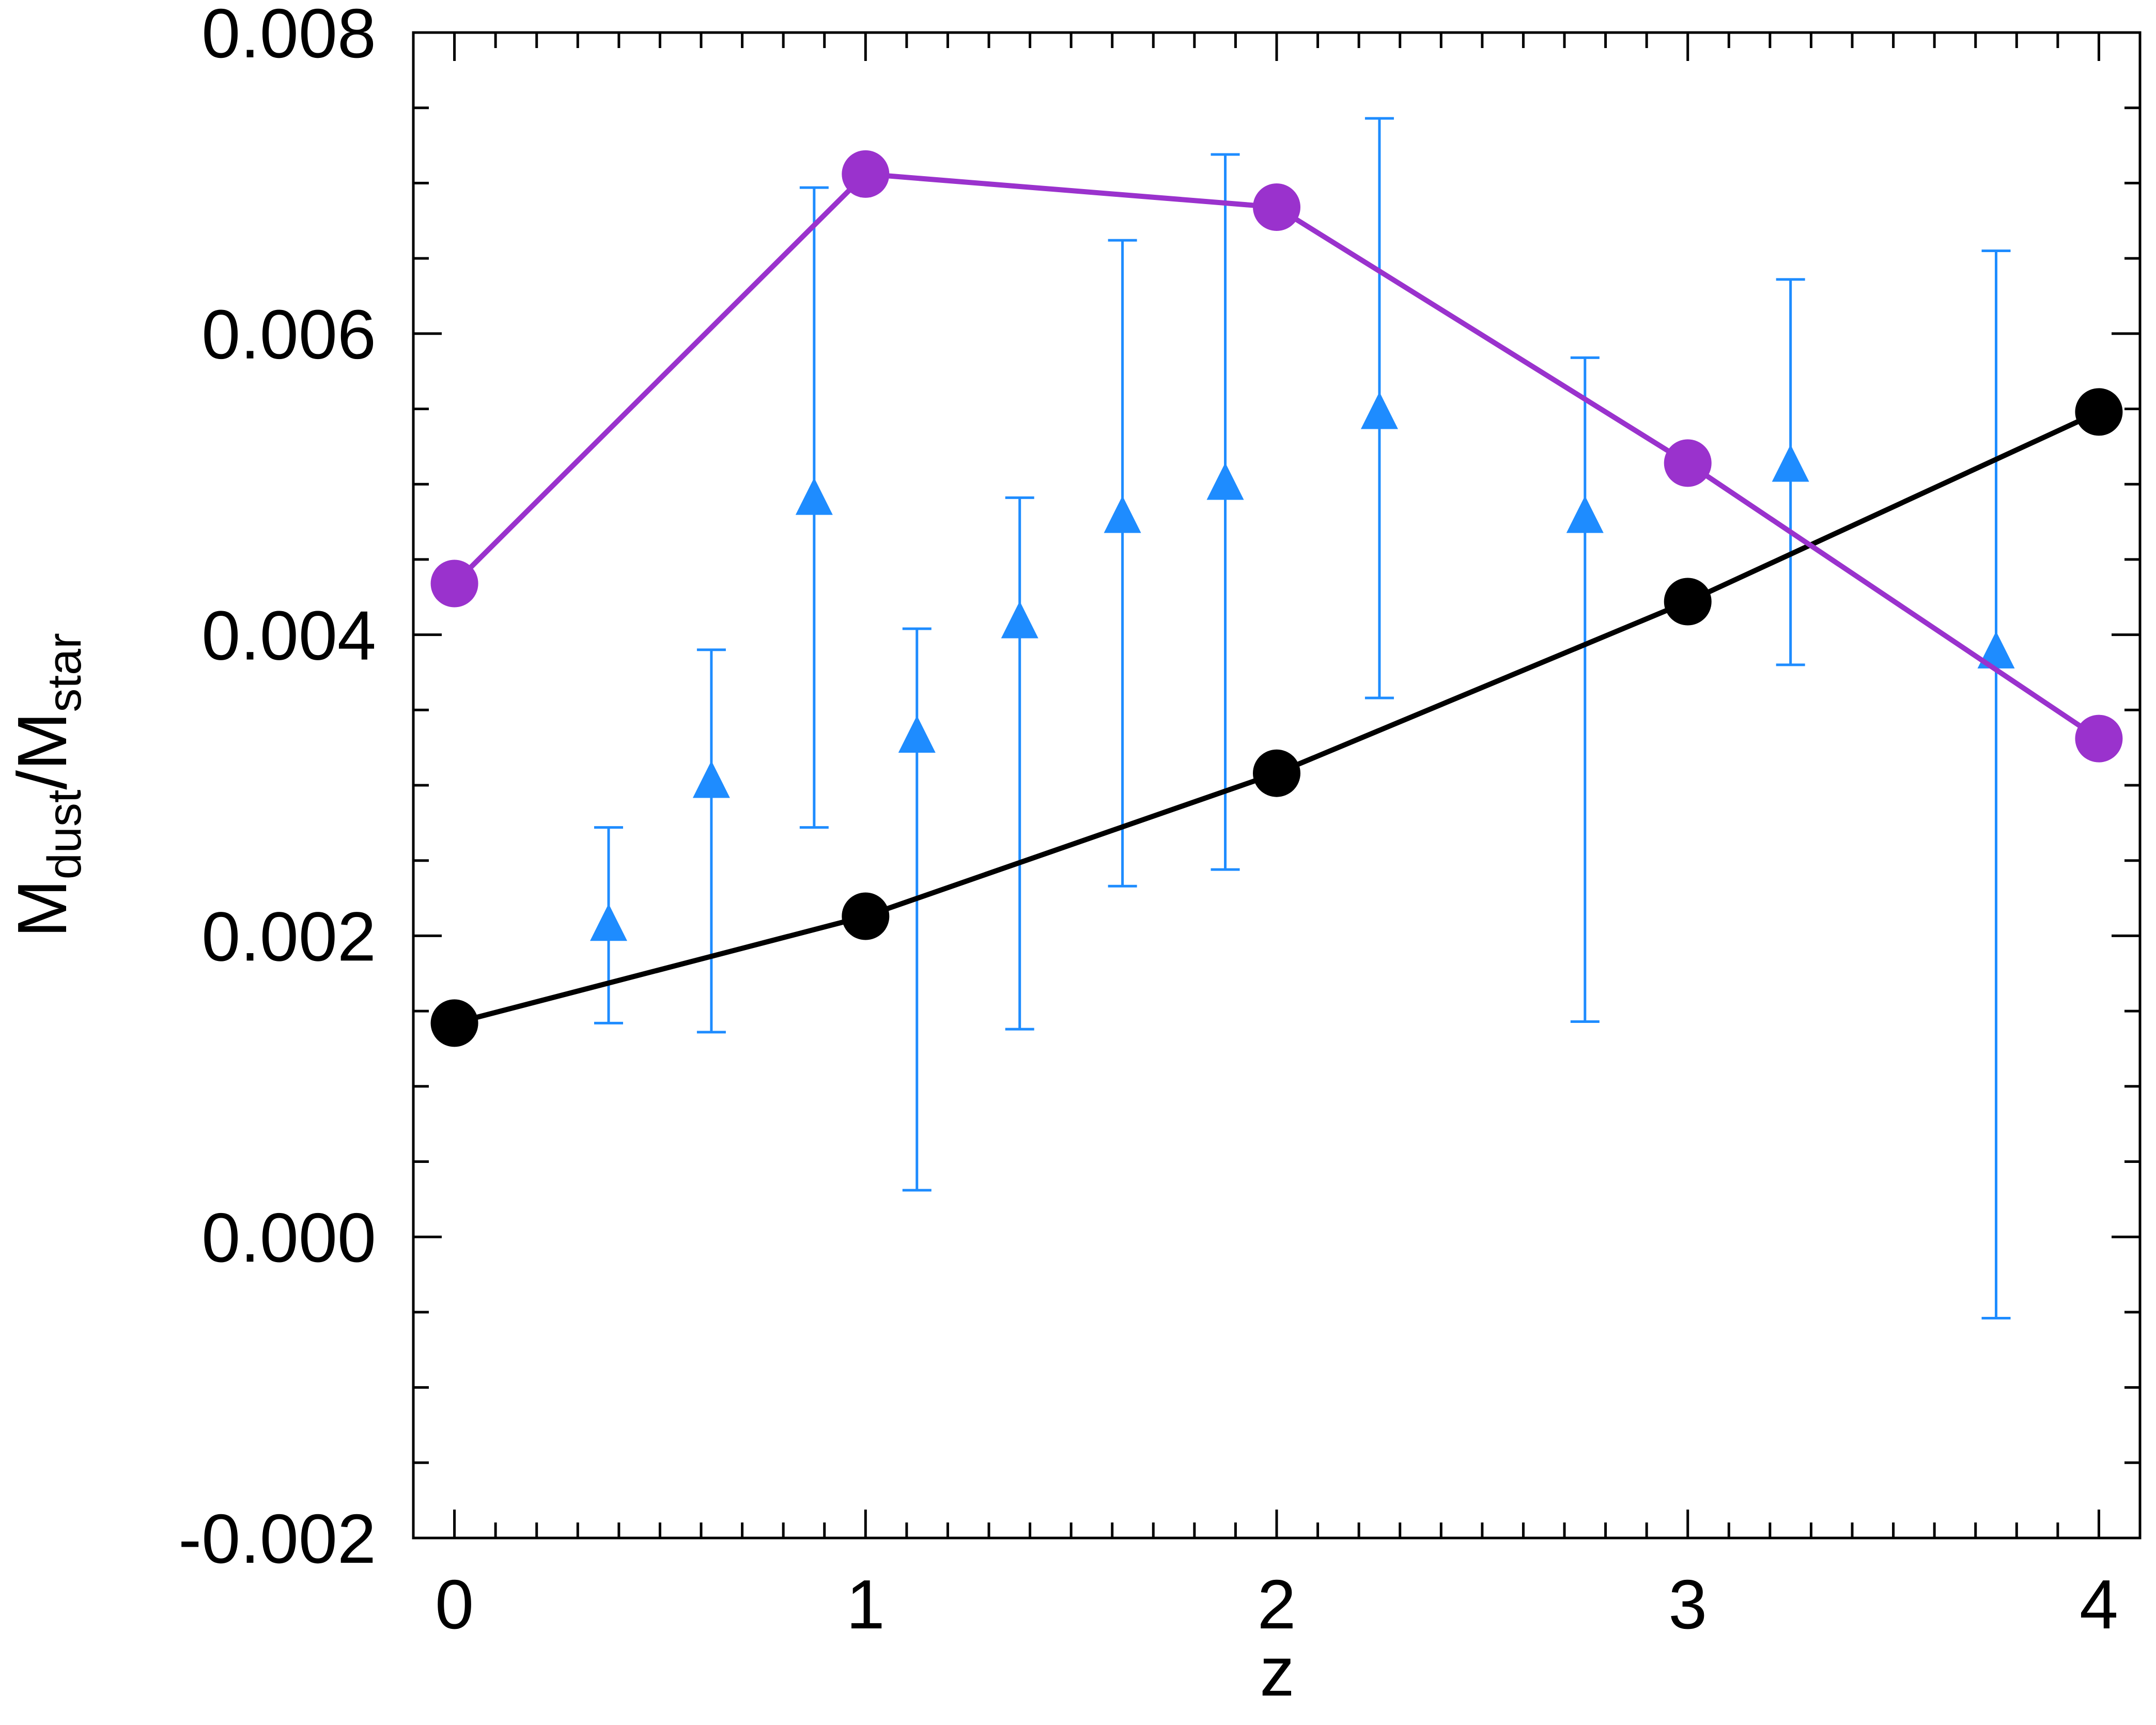 Image resolution: width=2156 pixels, height=1725 pixels. I want to click on y-tick-label: -0.002, so click(277, 1539).